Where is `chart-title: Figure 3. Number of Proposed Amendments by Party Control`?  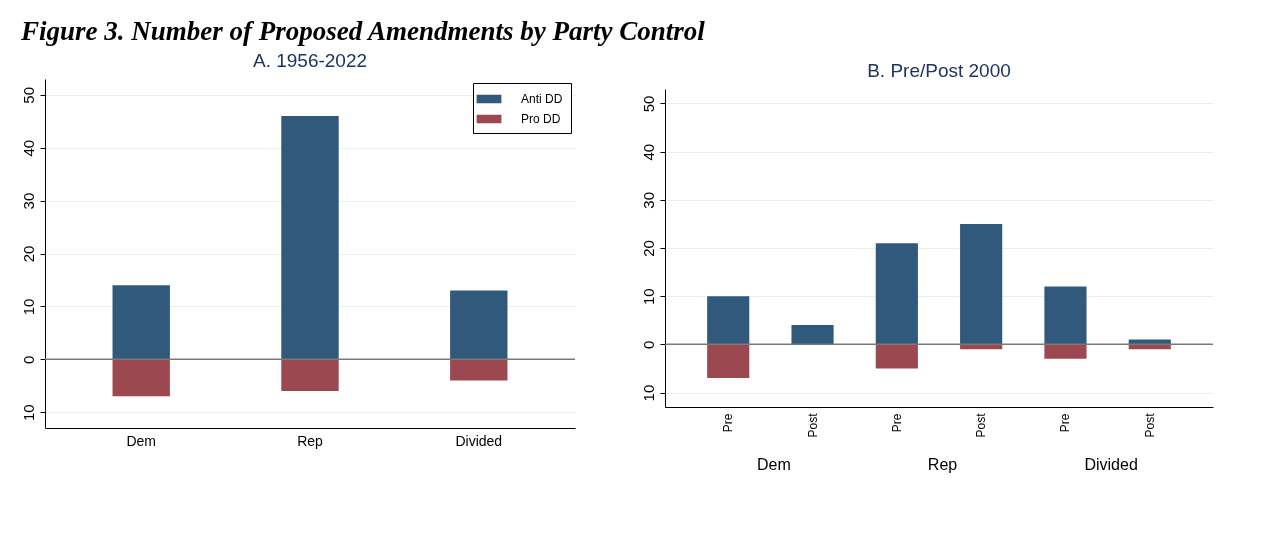
chart-title: Figure 3. Number of Proposed Amendments by Party Control is located at coordinates (363, 31).